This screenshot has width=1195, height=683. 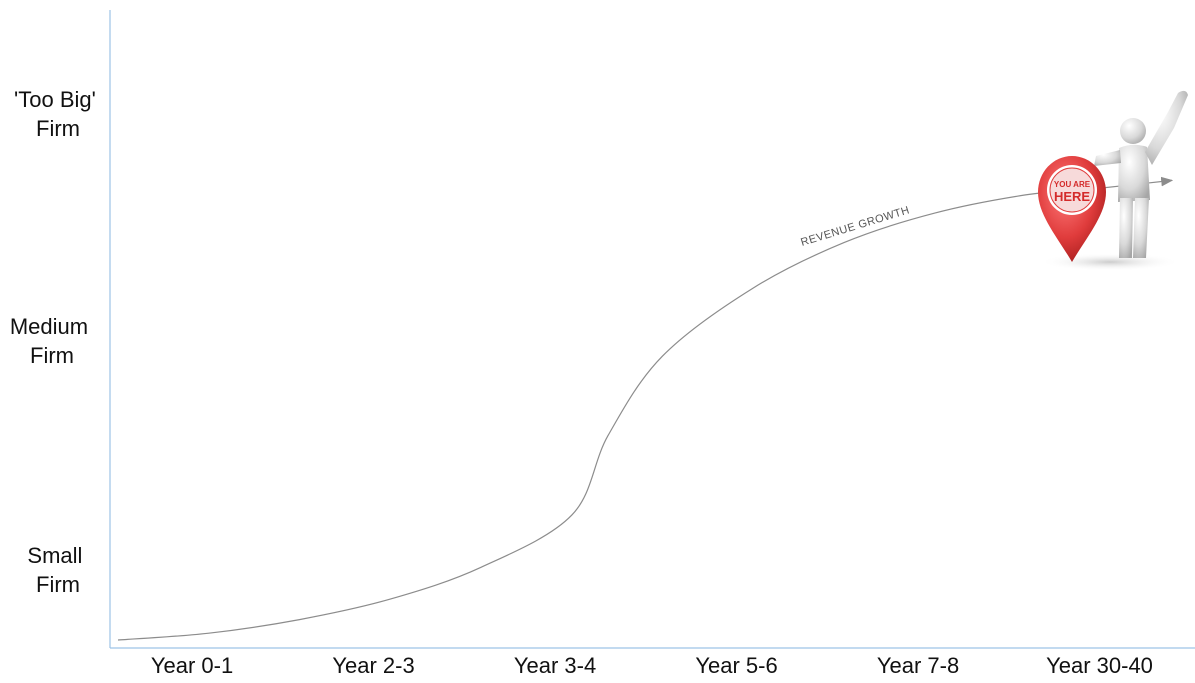 What do you see at coordinates (1072, 196) in the screenshot?
I see `pin-label-line2: HERE` at bounding box center [1072, 196].